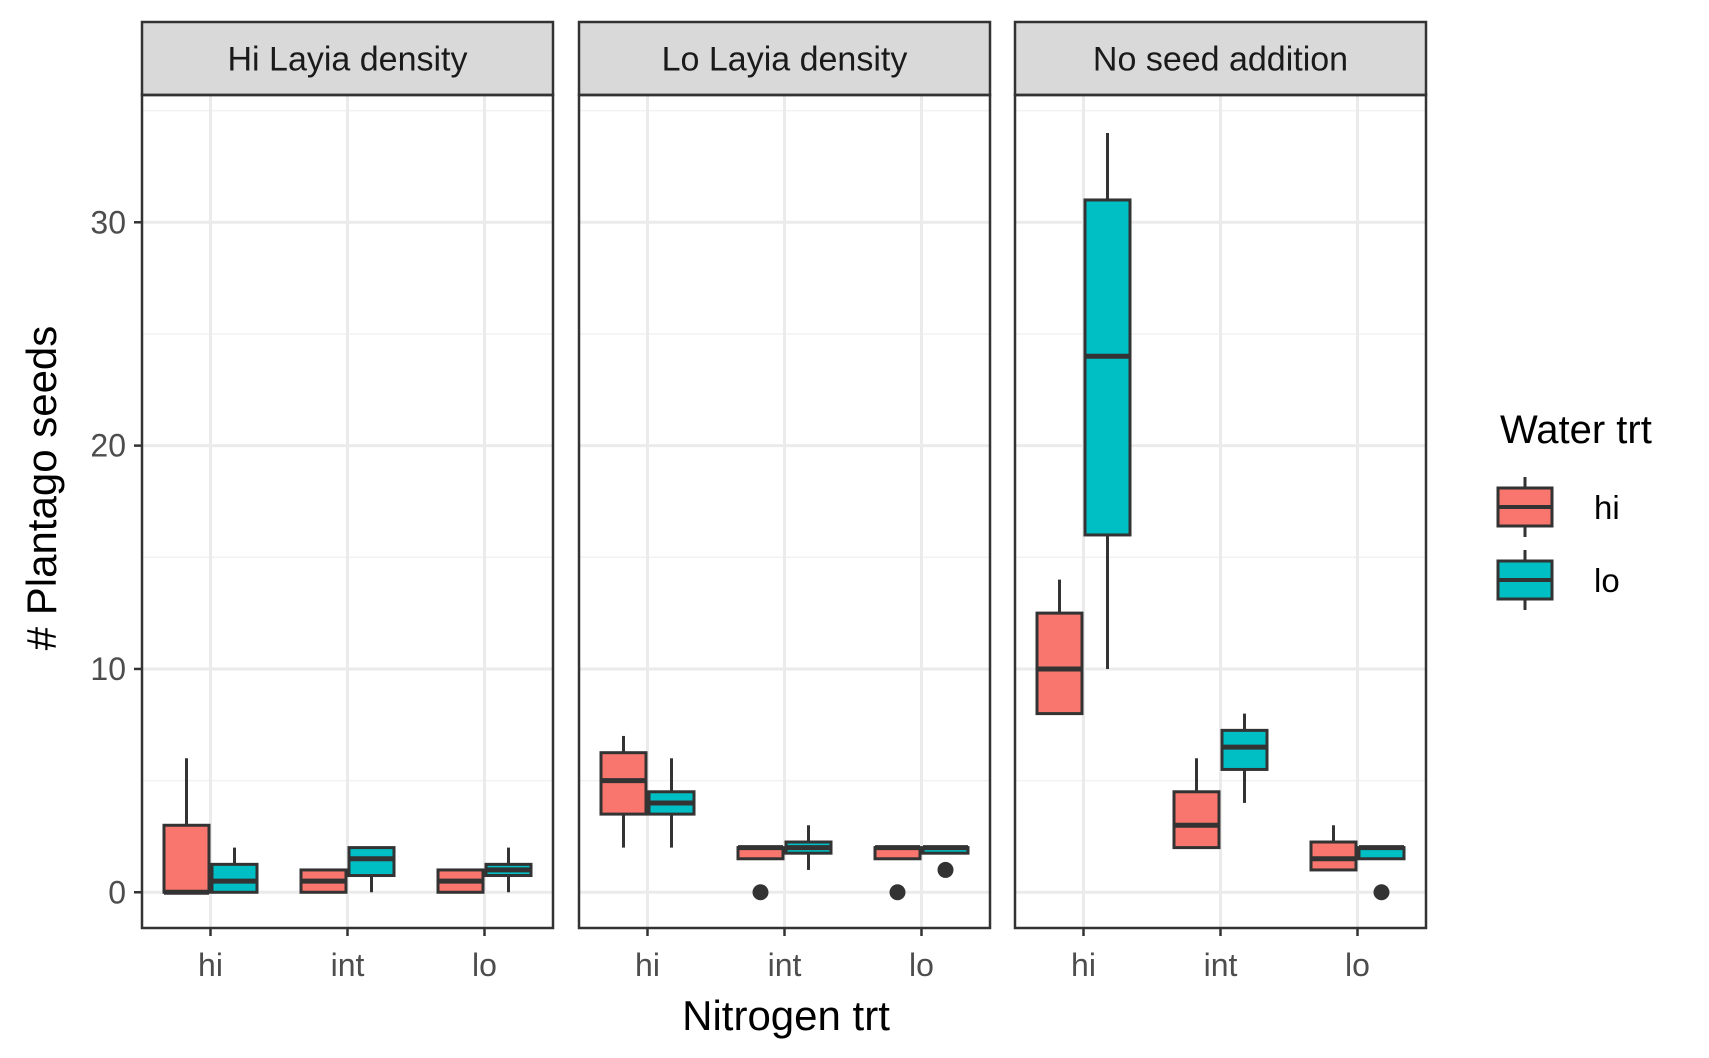 Image resolution: width=1709 pixels, height=1058 pixels. I want to click on boxplot-3-lo-hi, so click(1333, 848).